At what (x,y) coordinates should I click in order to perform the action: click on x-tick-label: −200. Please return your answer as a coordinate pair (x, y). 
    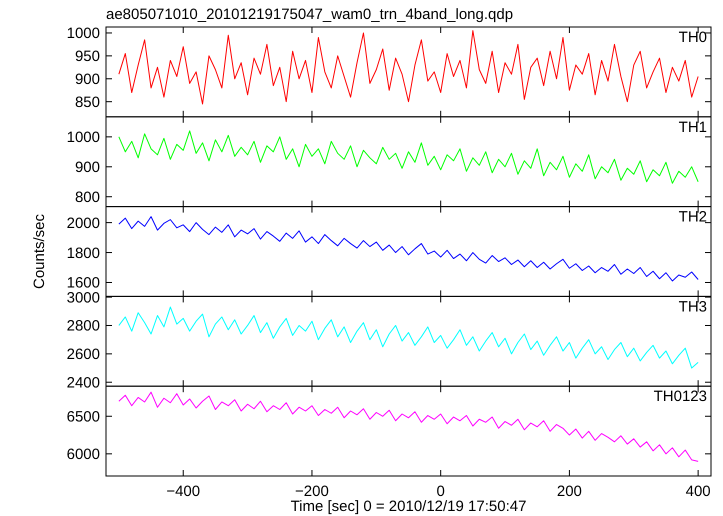
    Looking at the image, I should click on (312, 491).